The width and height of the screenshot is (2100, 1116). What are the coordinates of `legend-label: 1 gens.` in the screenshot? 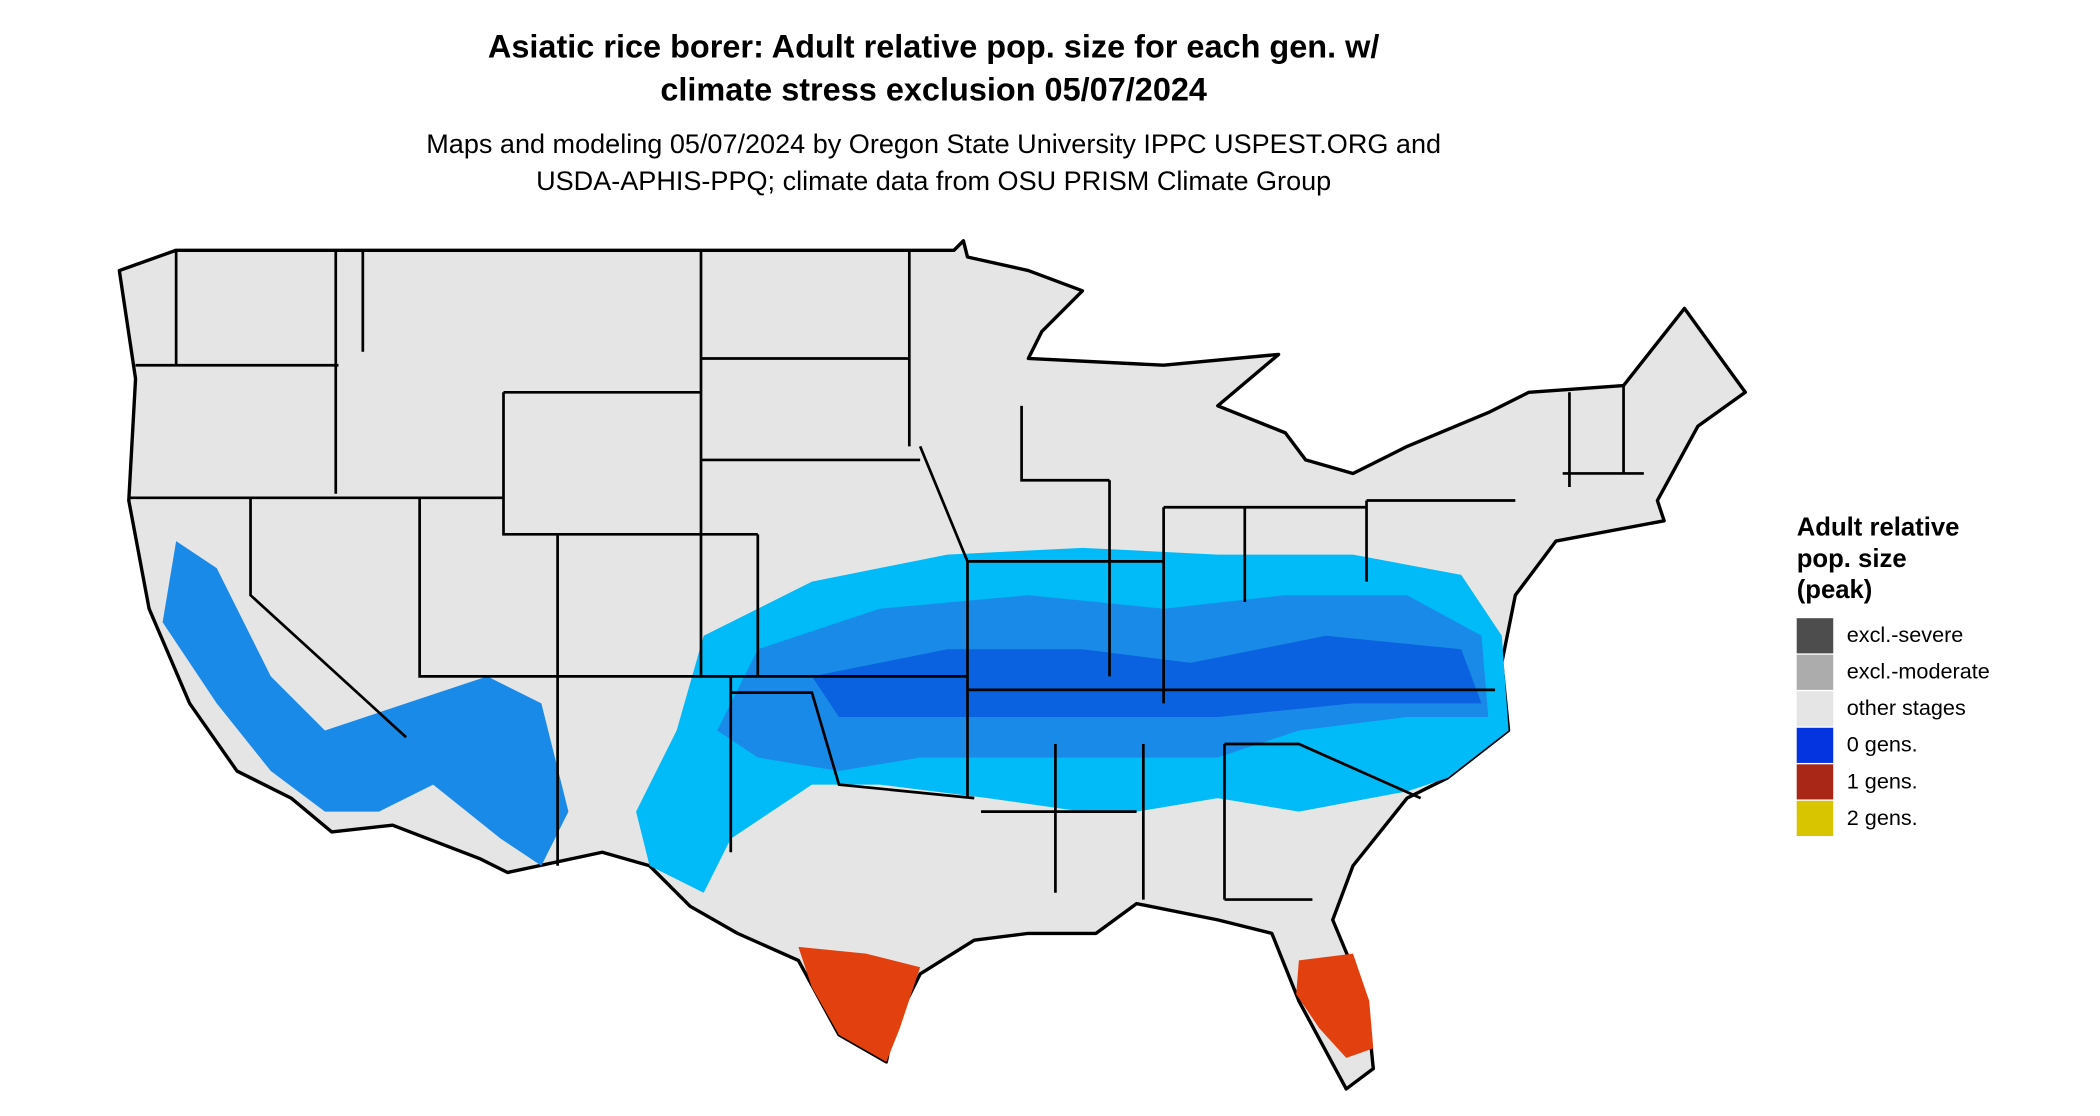 It's located at (1882, 780).